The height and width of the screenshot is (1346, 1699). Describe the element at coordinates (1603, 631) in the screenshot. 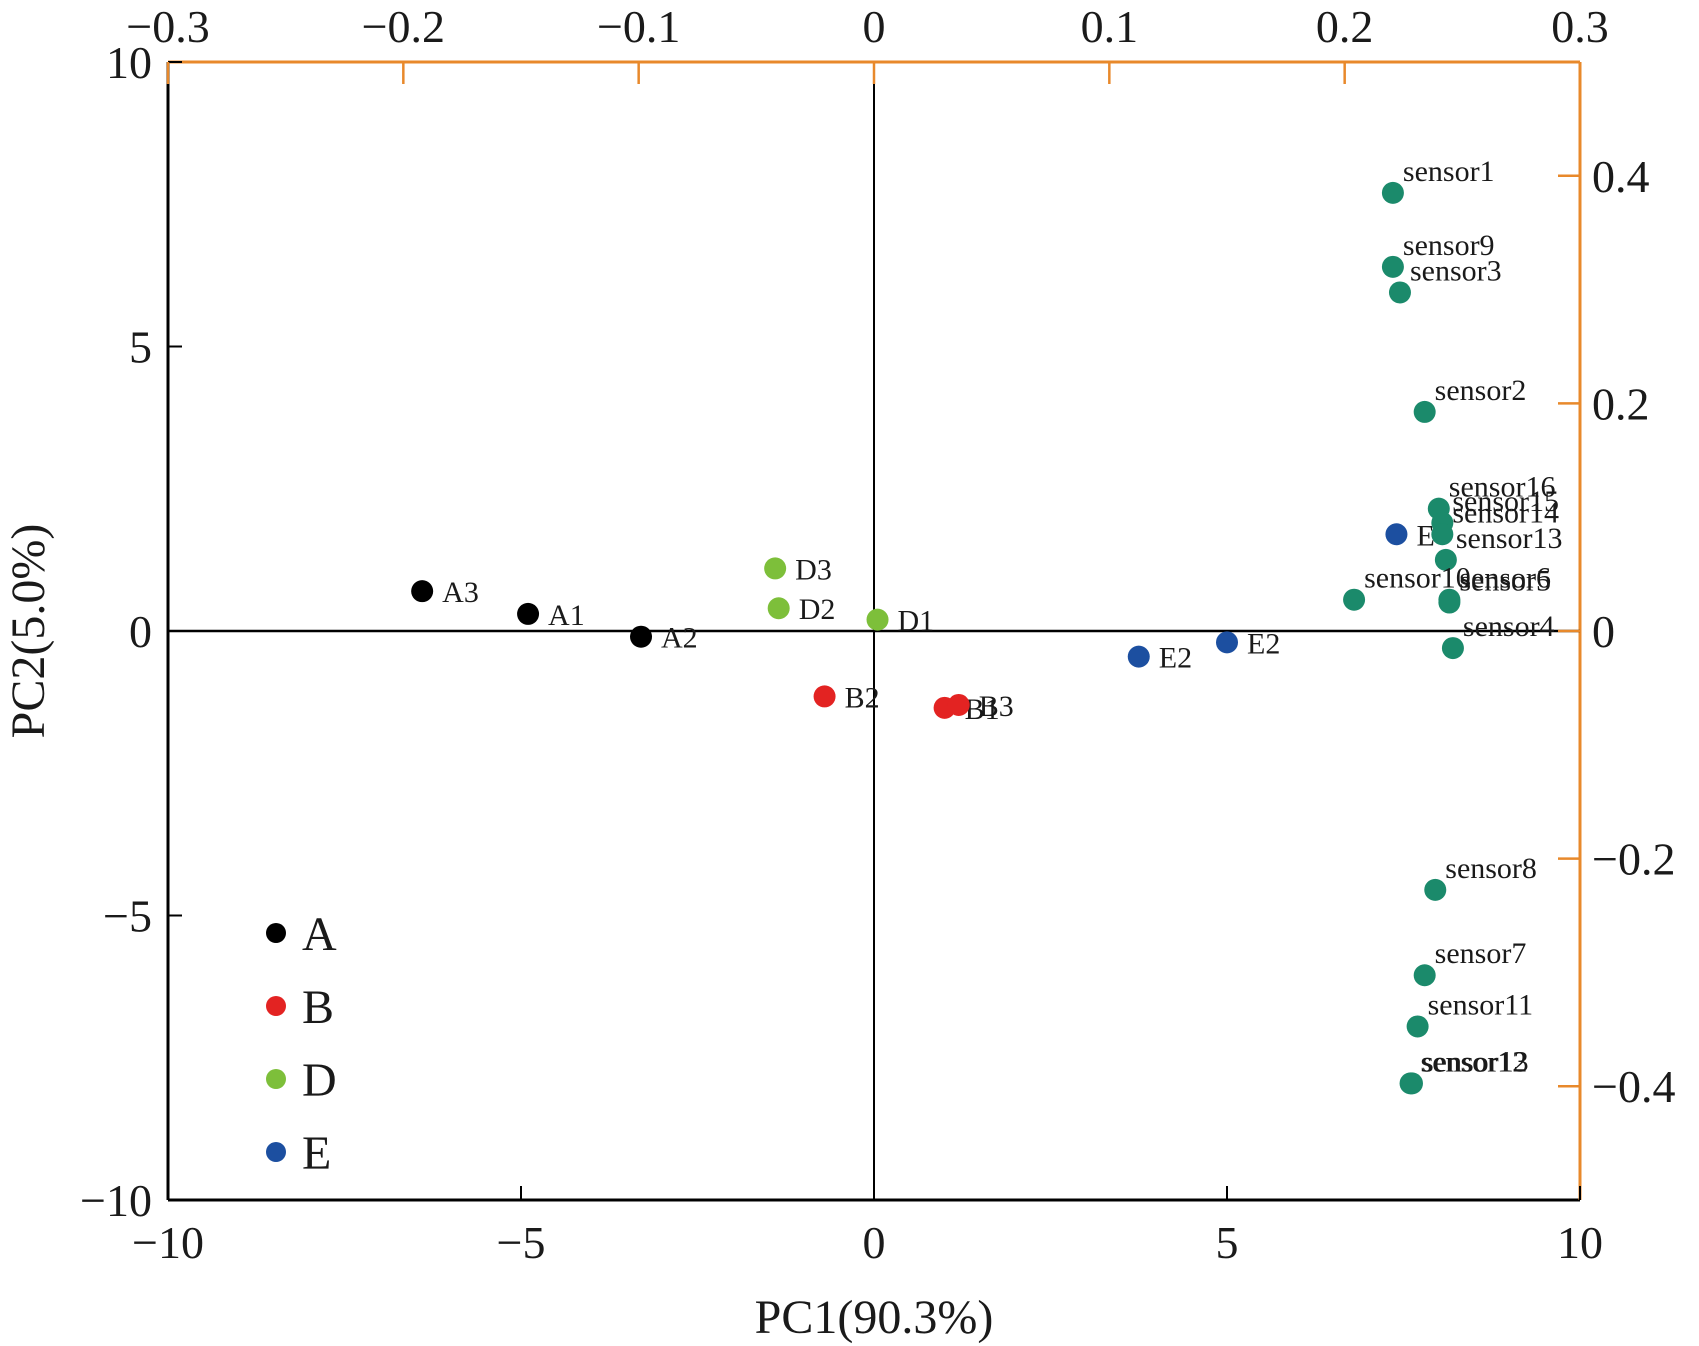

I see `right-tick-label: 0` at that location.